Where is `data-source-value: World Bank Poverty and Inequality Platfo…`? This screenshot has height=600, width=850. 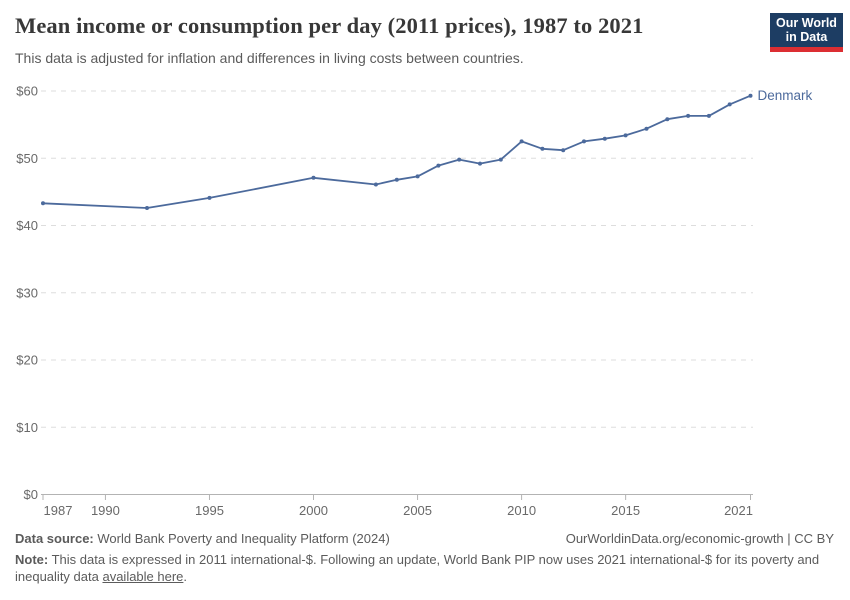 data-source-value: World Bank Poverty and Inequality Platfo… is located at coordinates (243, 538).